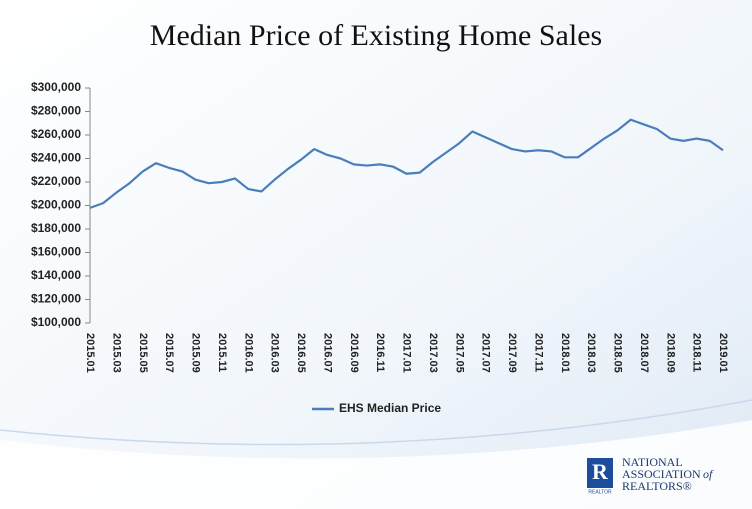  Describe the element at coordinates (600, 492) in the screenshot. I see `logo-caption: REALTOR` at that location.